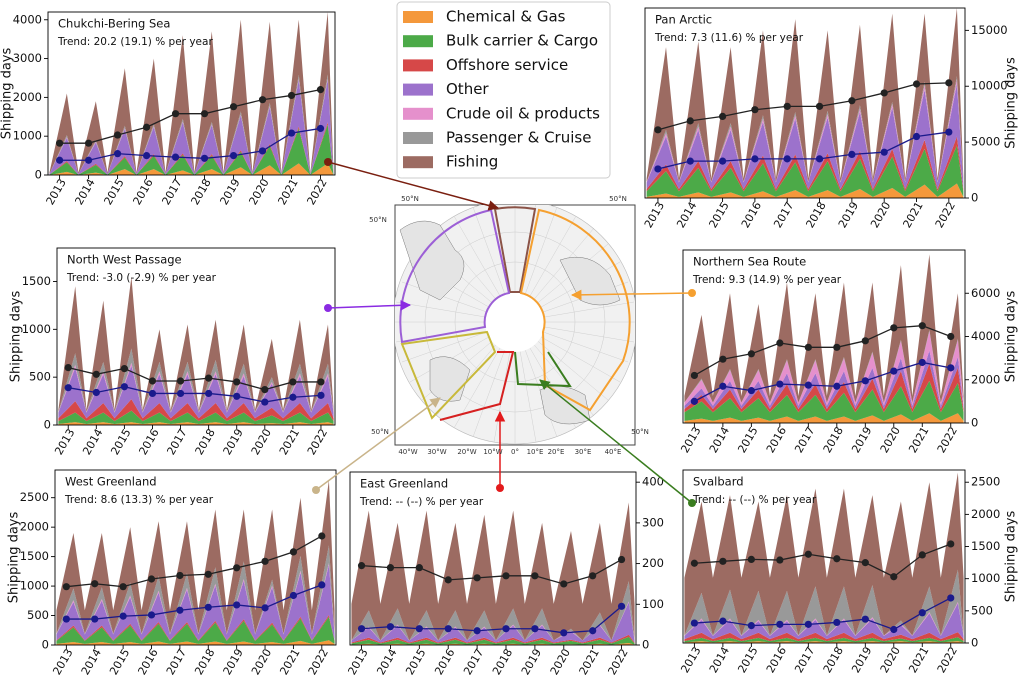 The width and height of the screenshot is (1024, 678). I want to click on y-tick-label: 400, so click(653, 482).